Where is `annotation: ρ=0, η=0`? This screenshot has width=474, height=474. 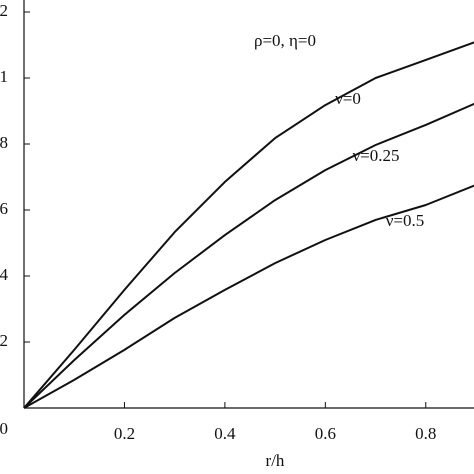 annotation: ρ=0, η=0 is located at coordinates (285, 40).